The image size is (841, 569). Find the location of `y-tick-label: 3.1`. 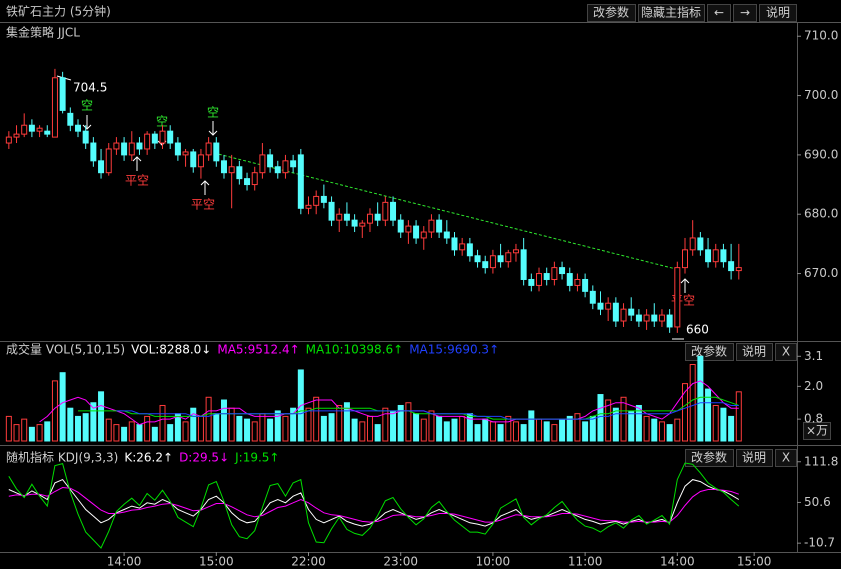

y-tick-label: 3.1 is located at coordinates (813, 356).